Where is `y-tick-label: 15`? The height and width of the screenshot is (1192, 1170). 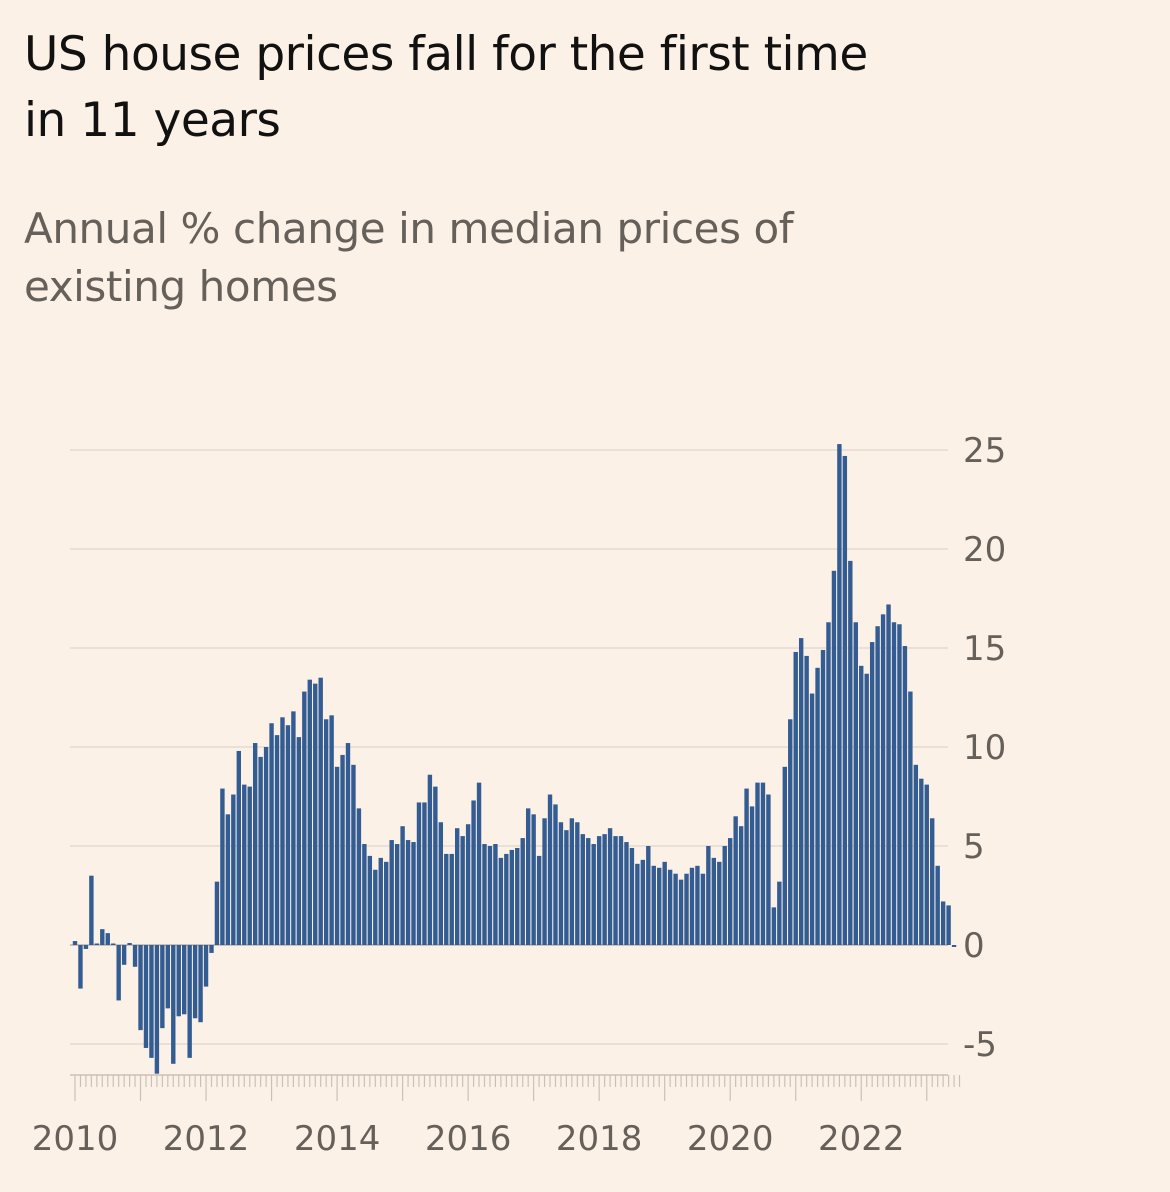
y-tick-label: 15 is located at coordinates (984, 649).